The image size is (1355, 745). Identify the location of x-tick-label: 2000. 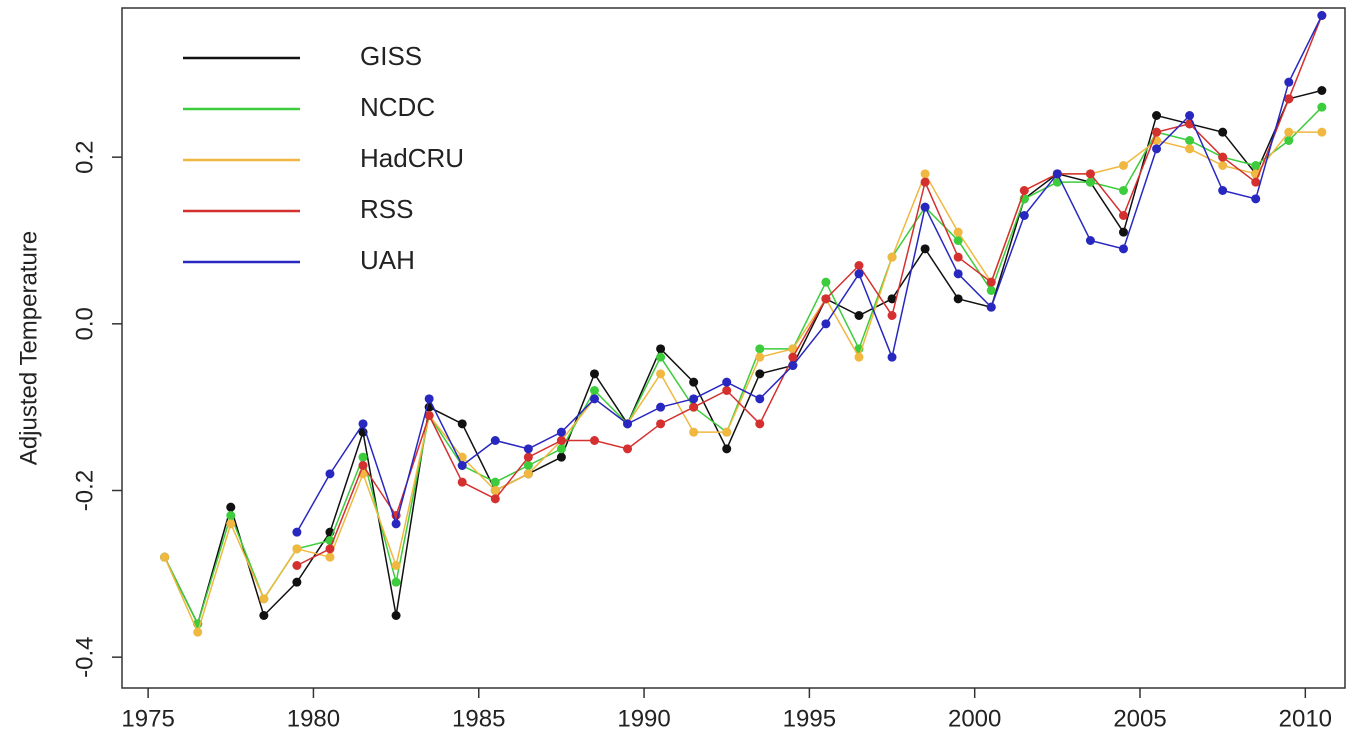
(974, 718).